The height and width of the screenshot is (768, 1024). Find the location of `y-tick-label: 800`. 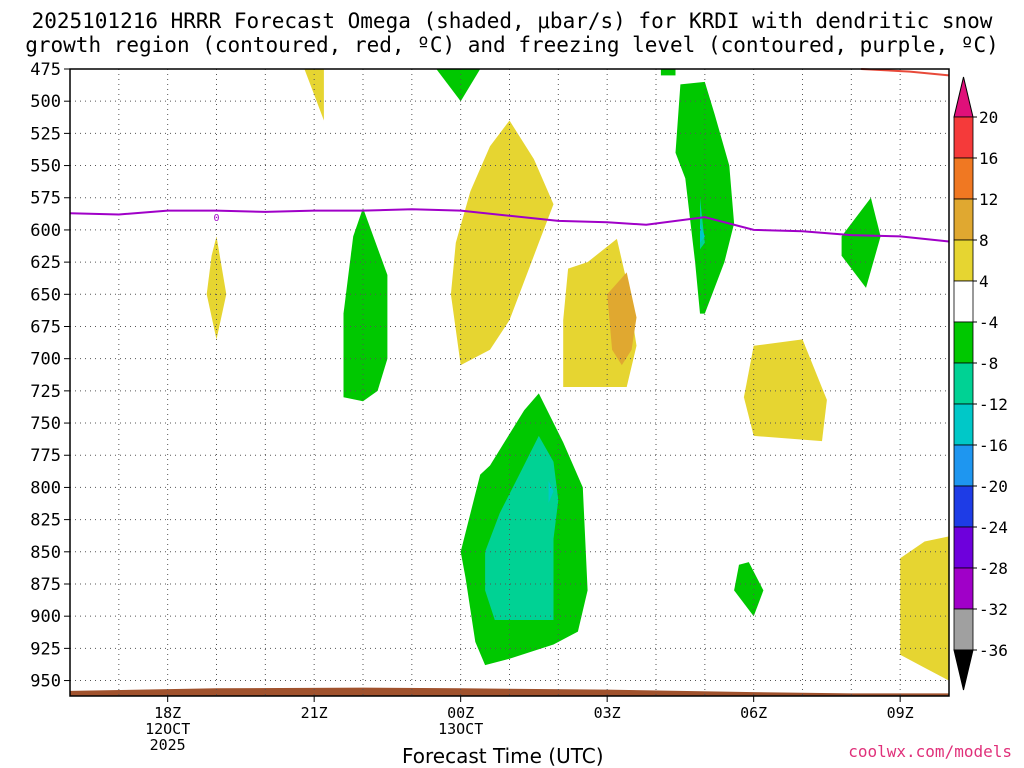

y-tick-label: 800 is located at coordinates (45, 488).